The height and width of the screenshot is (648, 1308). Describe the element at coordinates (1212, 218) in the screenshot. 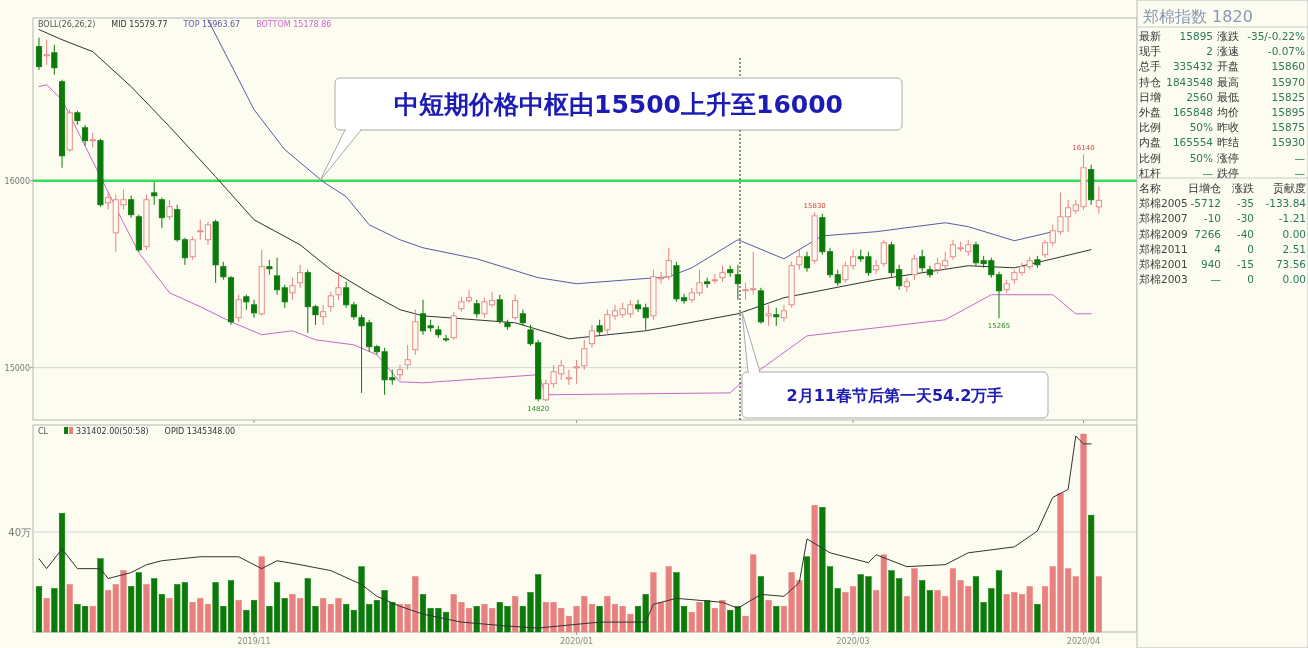

I see `text: -10` at that location.